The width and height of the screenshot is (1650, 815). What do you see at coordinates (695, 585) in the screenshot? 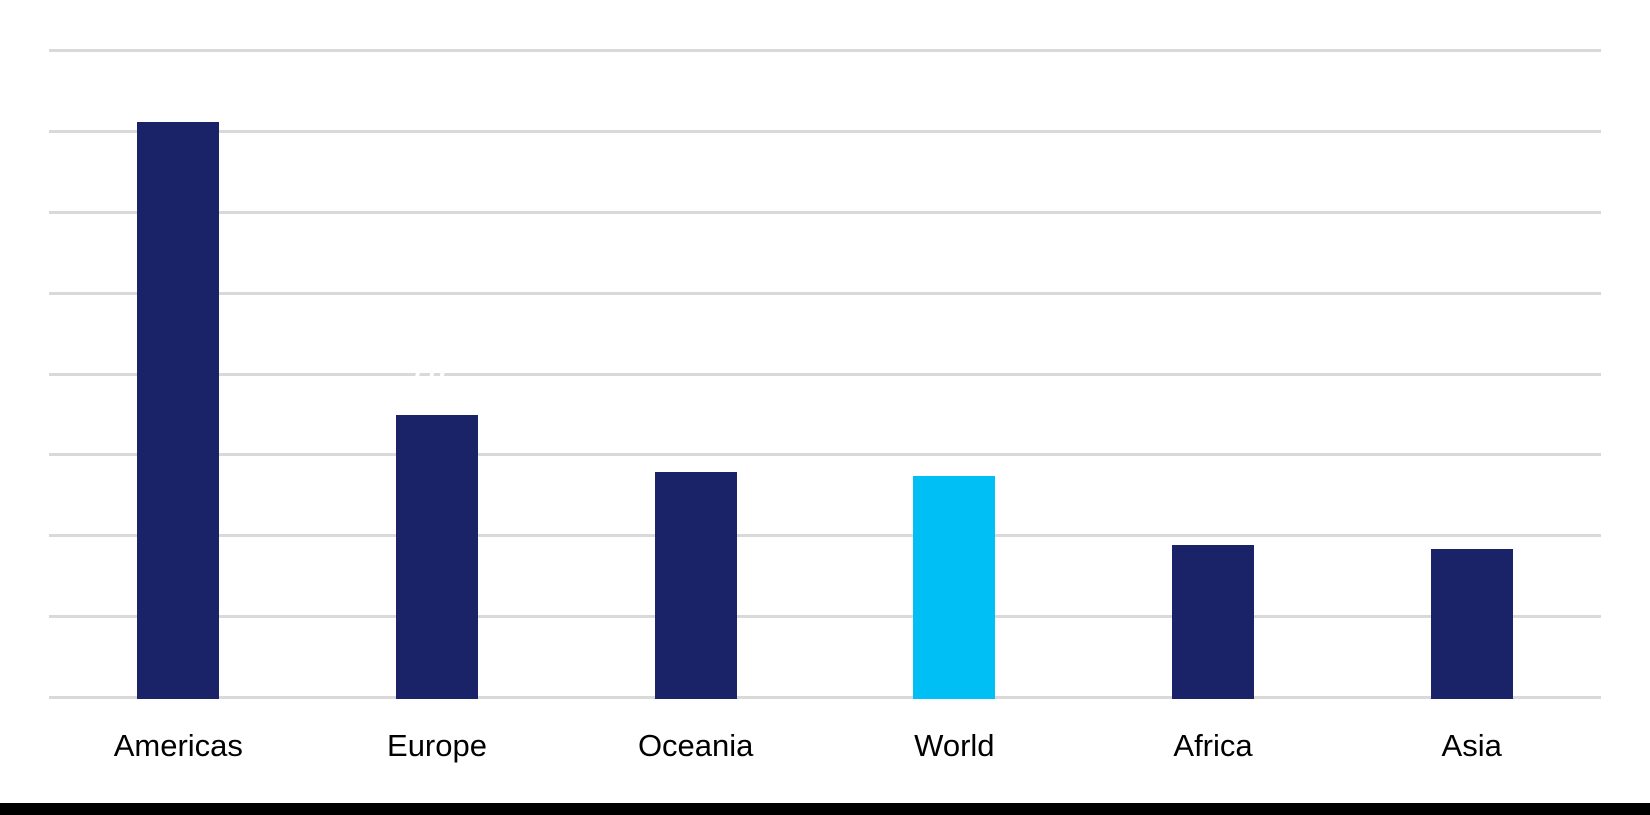
I see `bar-oceania` at bounding box center [695, 585].